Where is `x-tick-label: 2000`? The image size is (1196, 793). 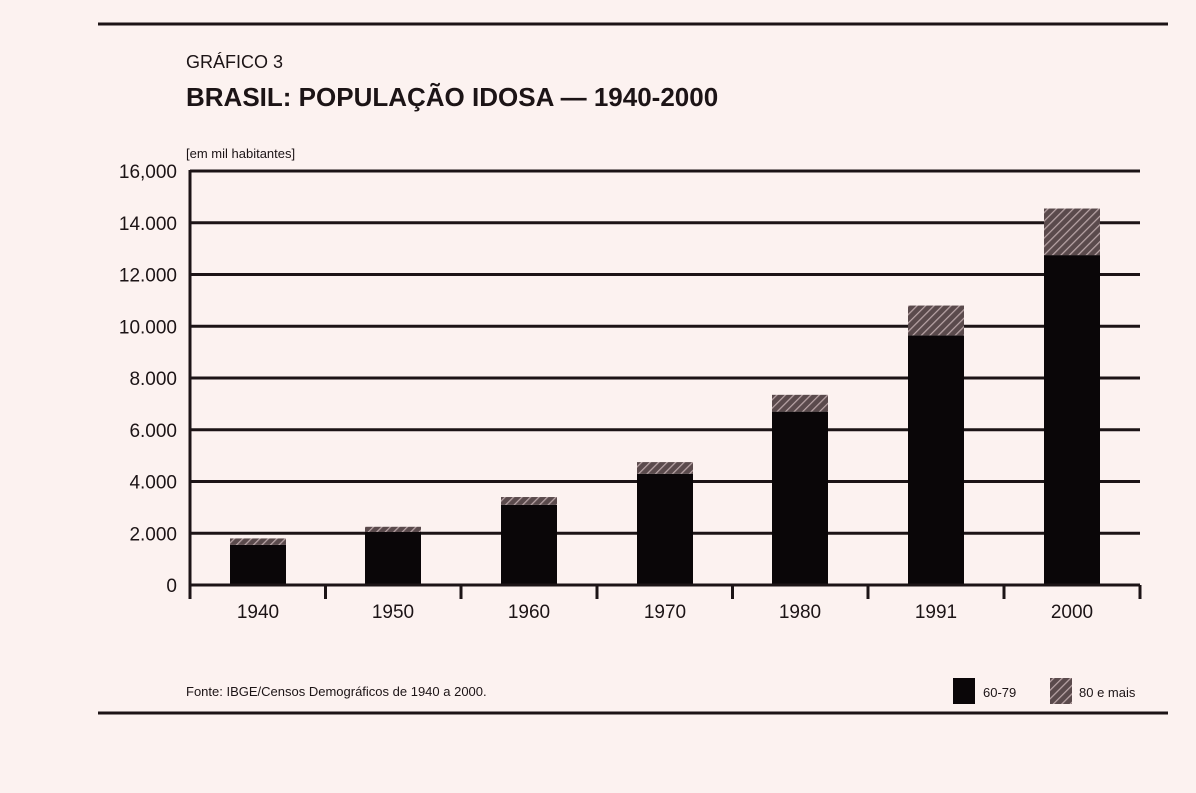 x-tick-label: 2000 is located at coordinates (1072, 612).